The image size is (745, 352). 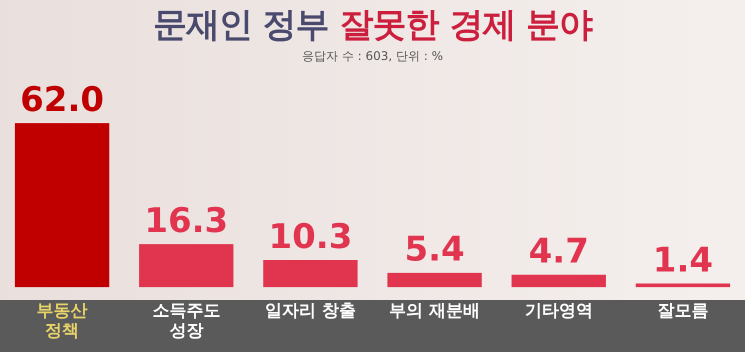 What do you see at coordinates (310, 236) in the screenshot?
I see `data-label: 10.3` at bounding box center [310, 236].